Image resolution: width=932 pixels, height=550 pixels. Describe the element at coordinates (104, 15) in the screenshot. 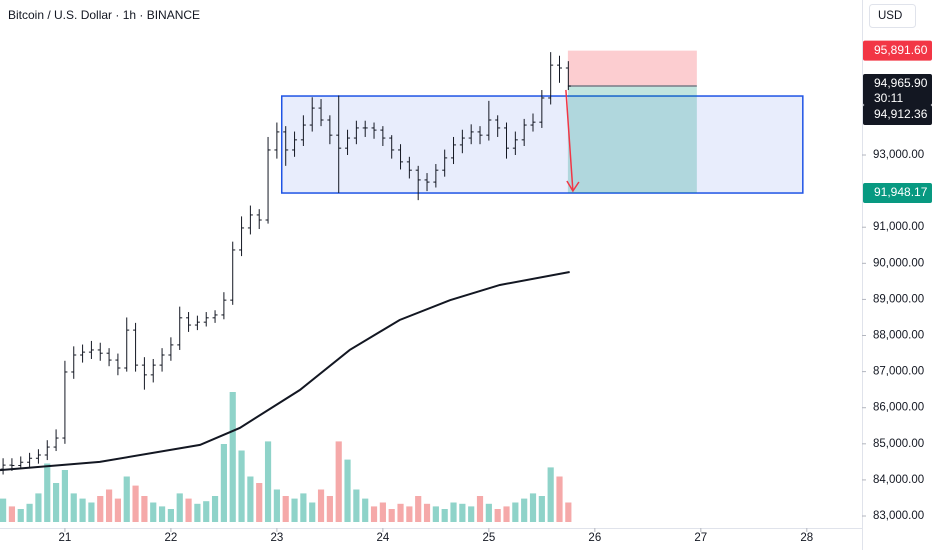

I see `chart-title: Bitcoin / U.S. Dollar · 1h · BINANCE` at that location.